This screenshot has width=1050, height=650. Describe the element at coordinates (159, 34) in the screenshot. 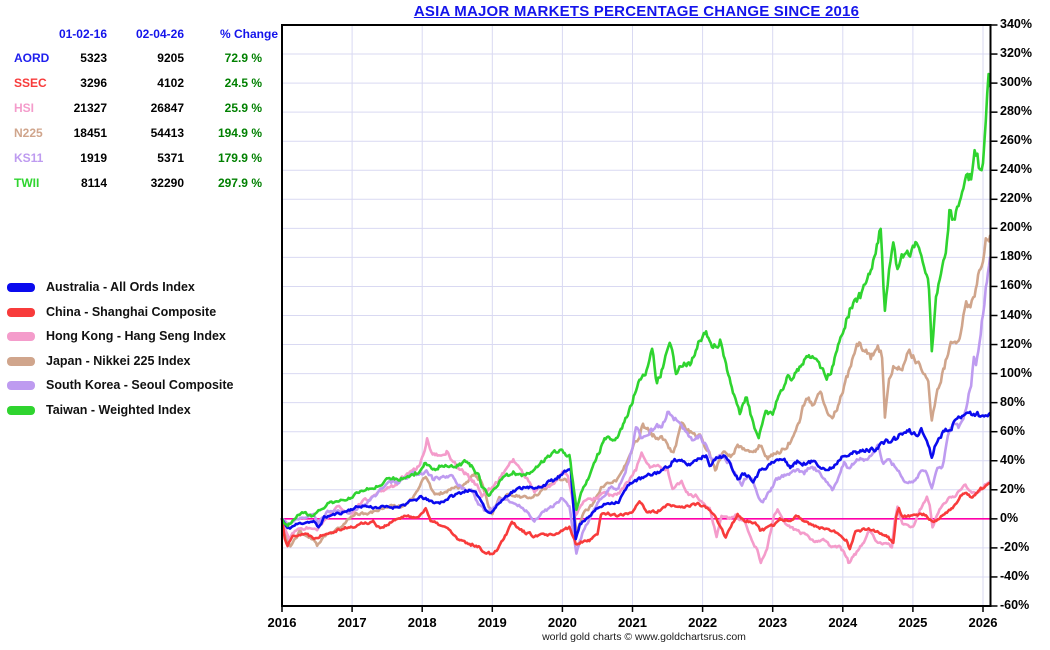

I see `stats-header-end-date: 02-04-26` at that location.